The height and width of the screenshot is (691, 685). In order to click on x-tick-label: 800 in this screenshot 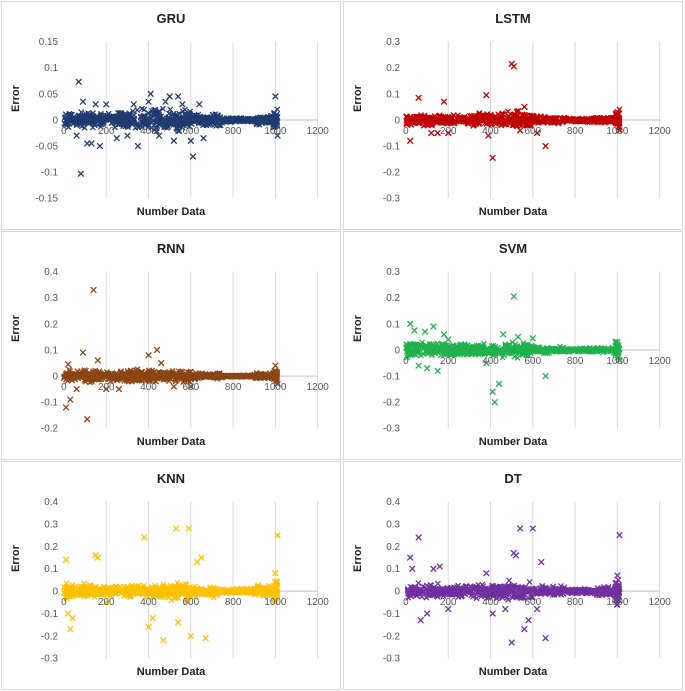, I will do `click(575, 602)`.